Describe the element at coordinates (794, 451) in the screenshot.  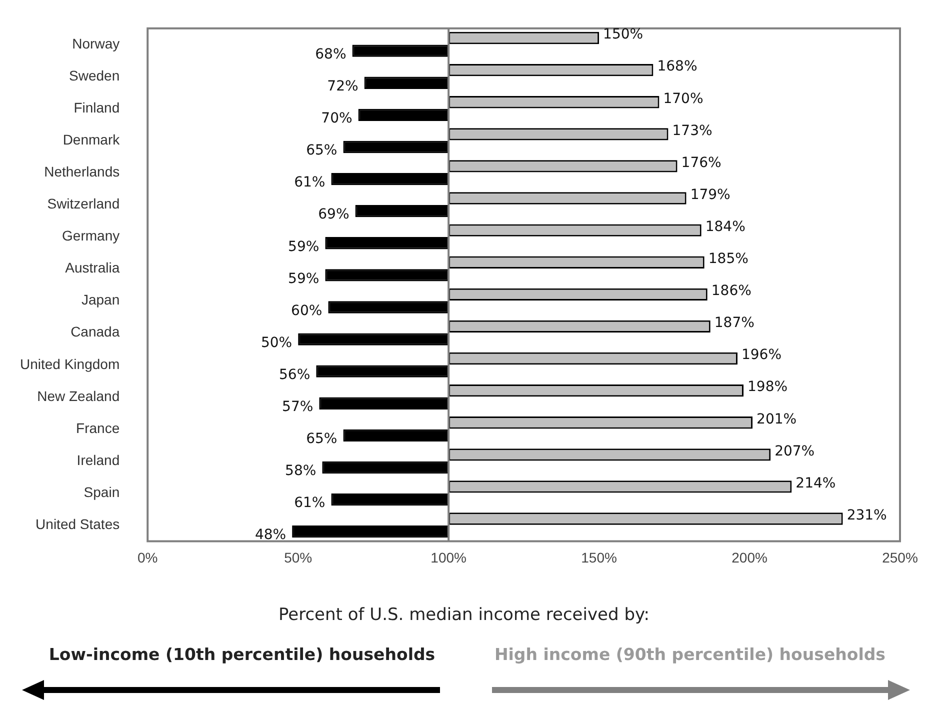
I see `data-label: 207%` at that location.